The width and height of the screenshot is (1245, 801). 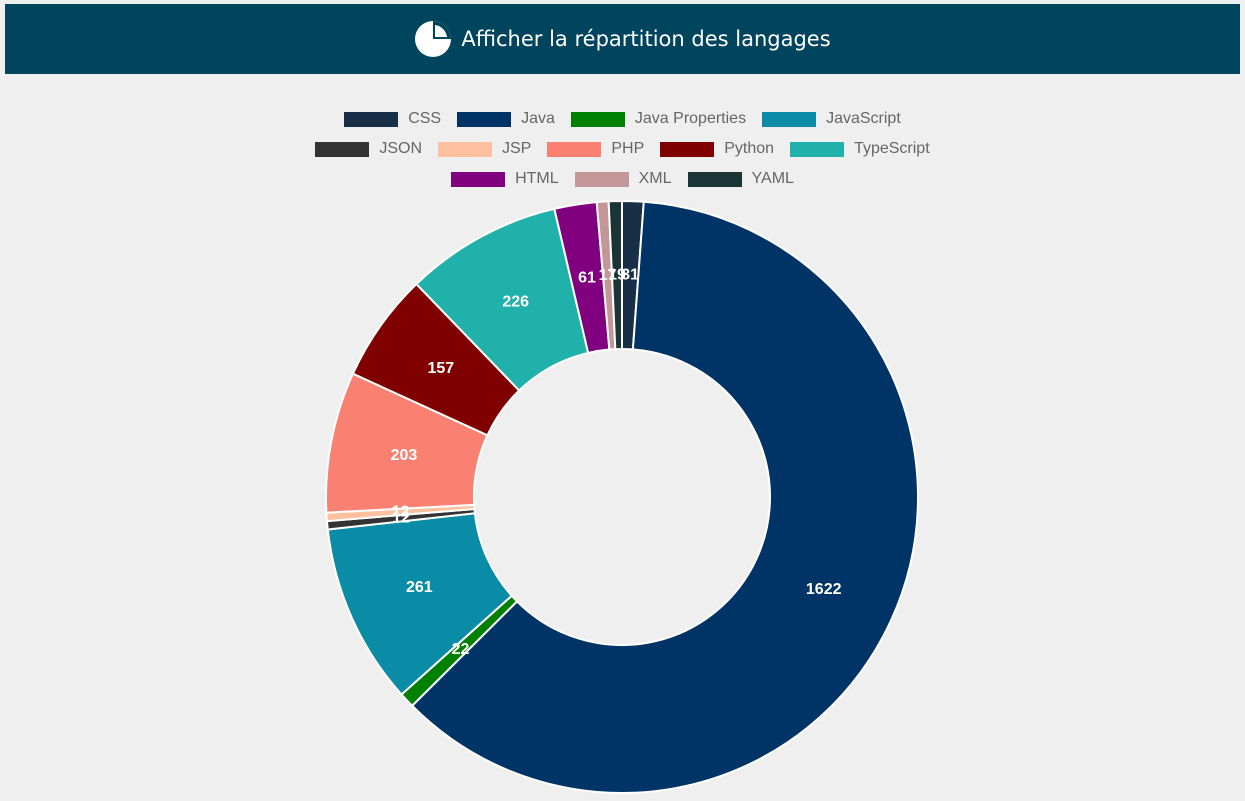 I want to click on slice-value-label: 19, so click(x=617, y=275).